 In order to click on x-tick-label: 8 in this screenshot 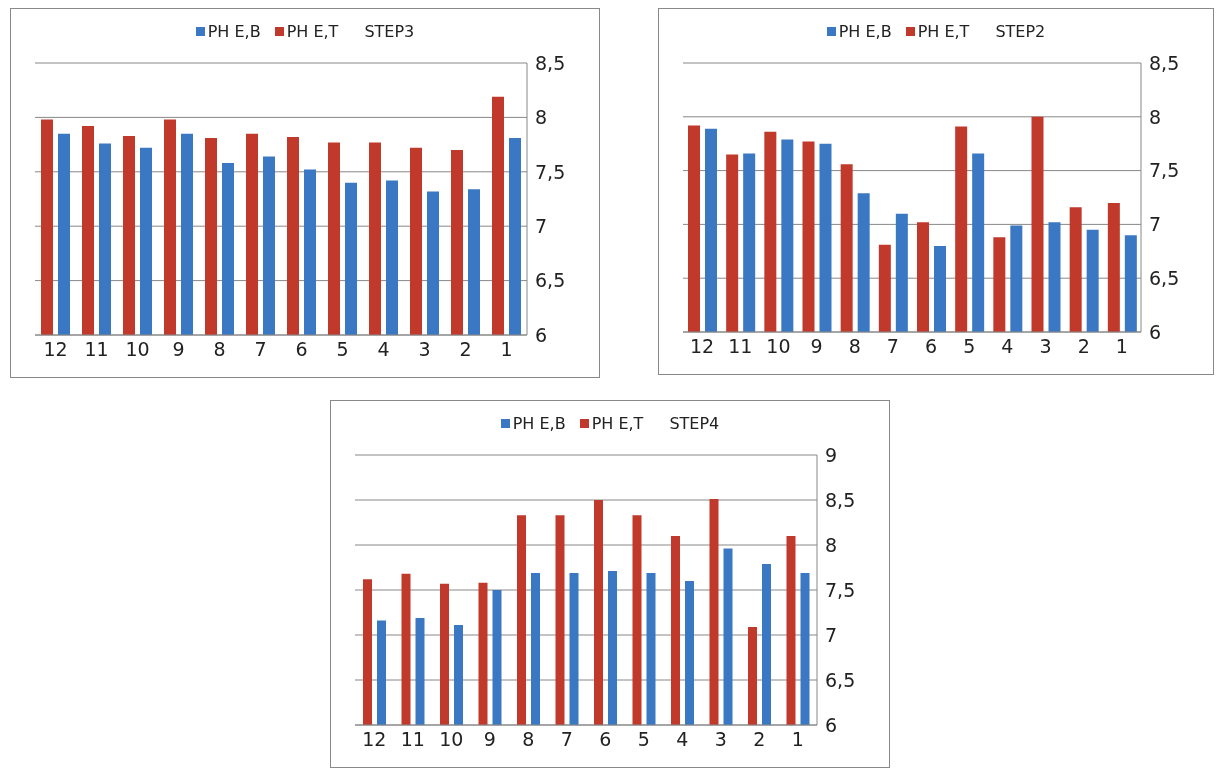, I will do `click(219, 349)`.